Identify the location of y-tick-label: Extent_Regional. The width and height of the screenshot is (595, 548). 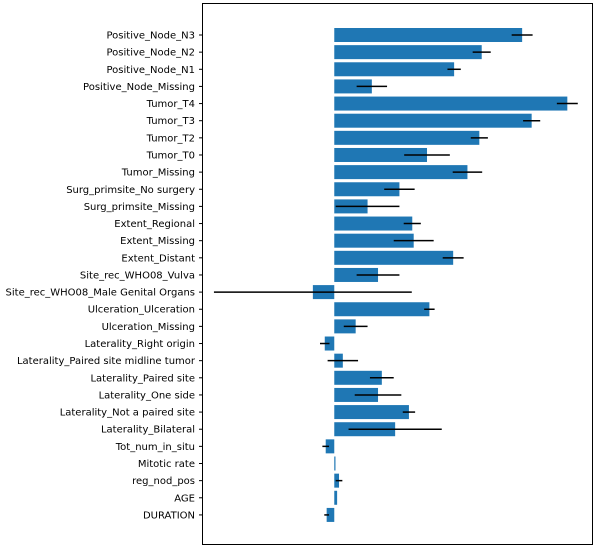
(154, 224).